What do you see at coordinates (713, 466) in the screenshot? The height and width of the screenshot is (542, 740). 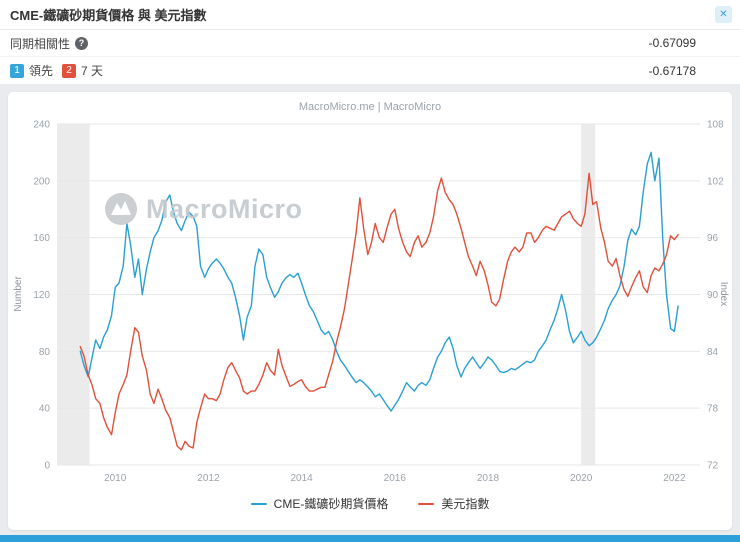 I see `svg-text: 72` at bounding box center [713, 466].